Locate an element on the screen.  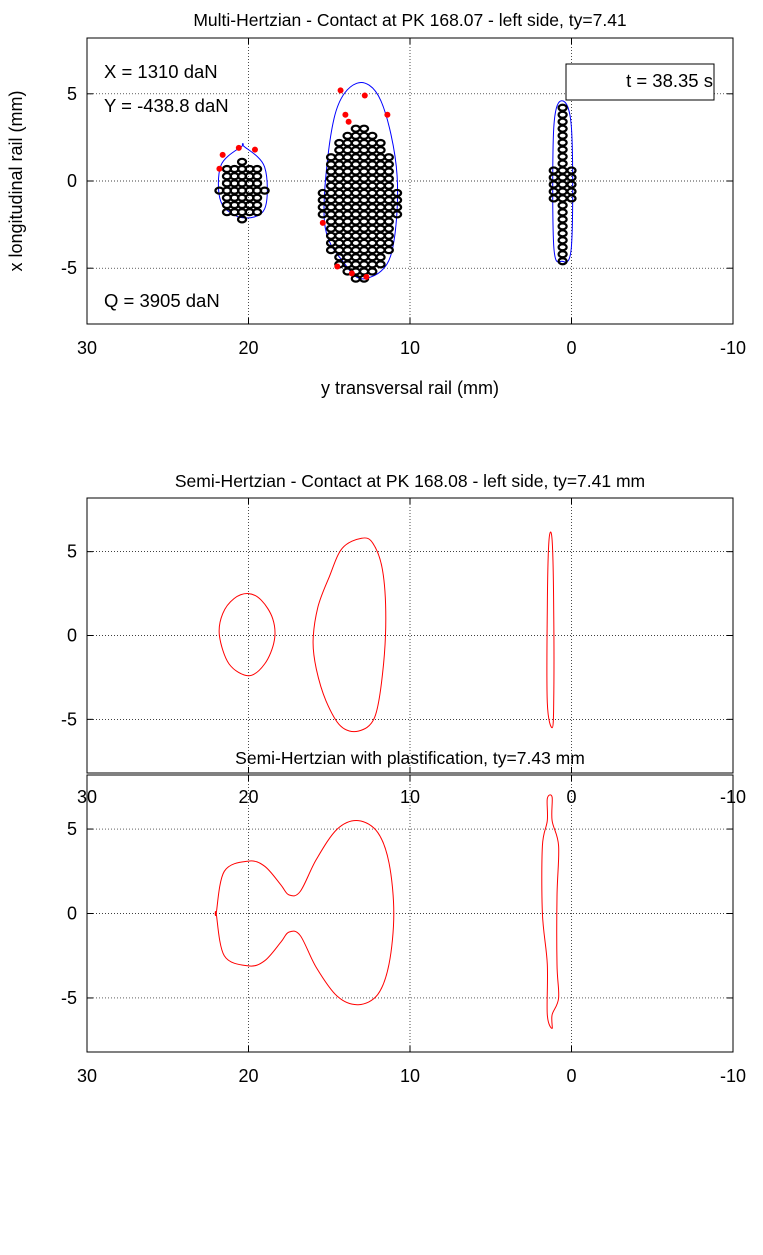
x-tick-label: 30 is located at coordinates (87, 1076).